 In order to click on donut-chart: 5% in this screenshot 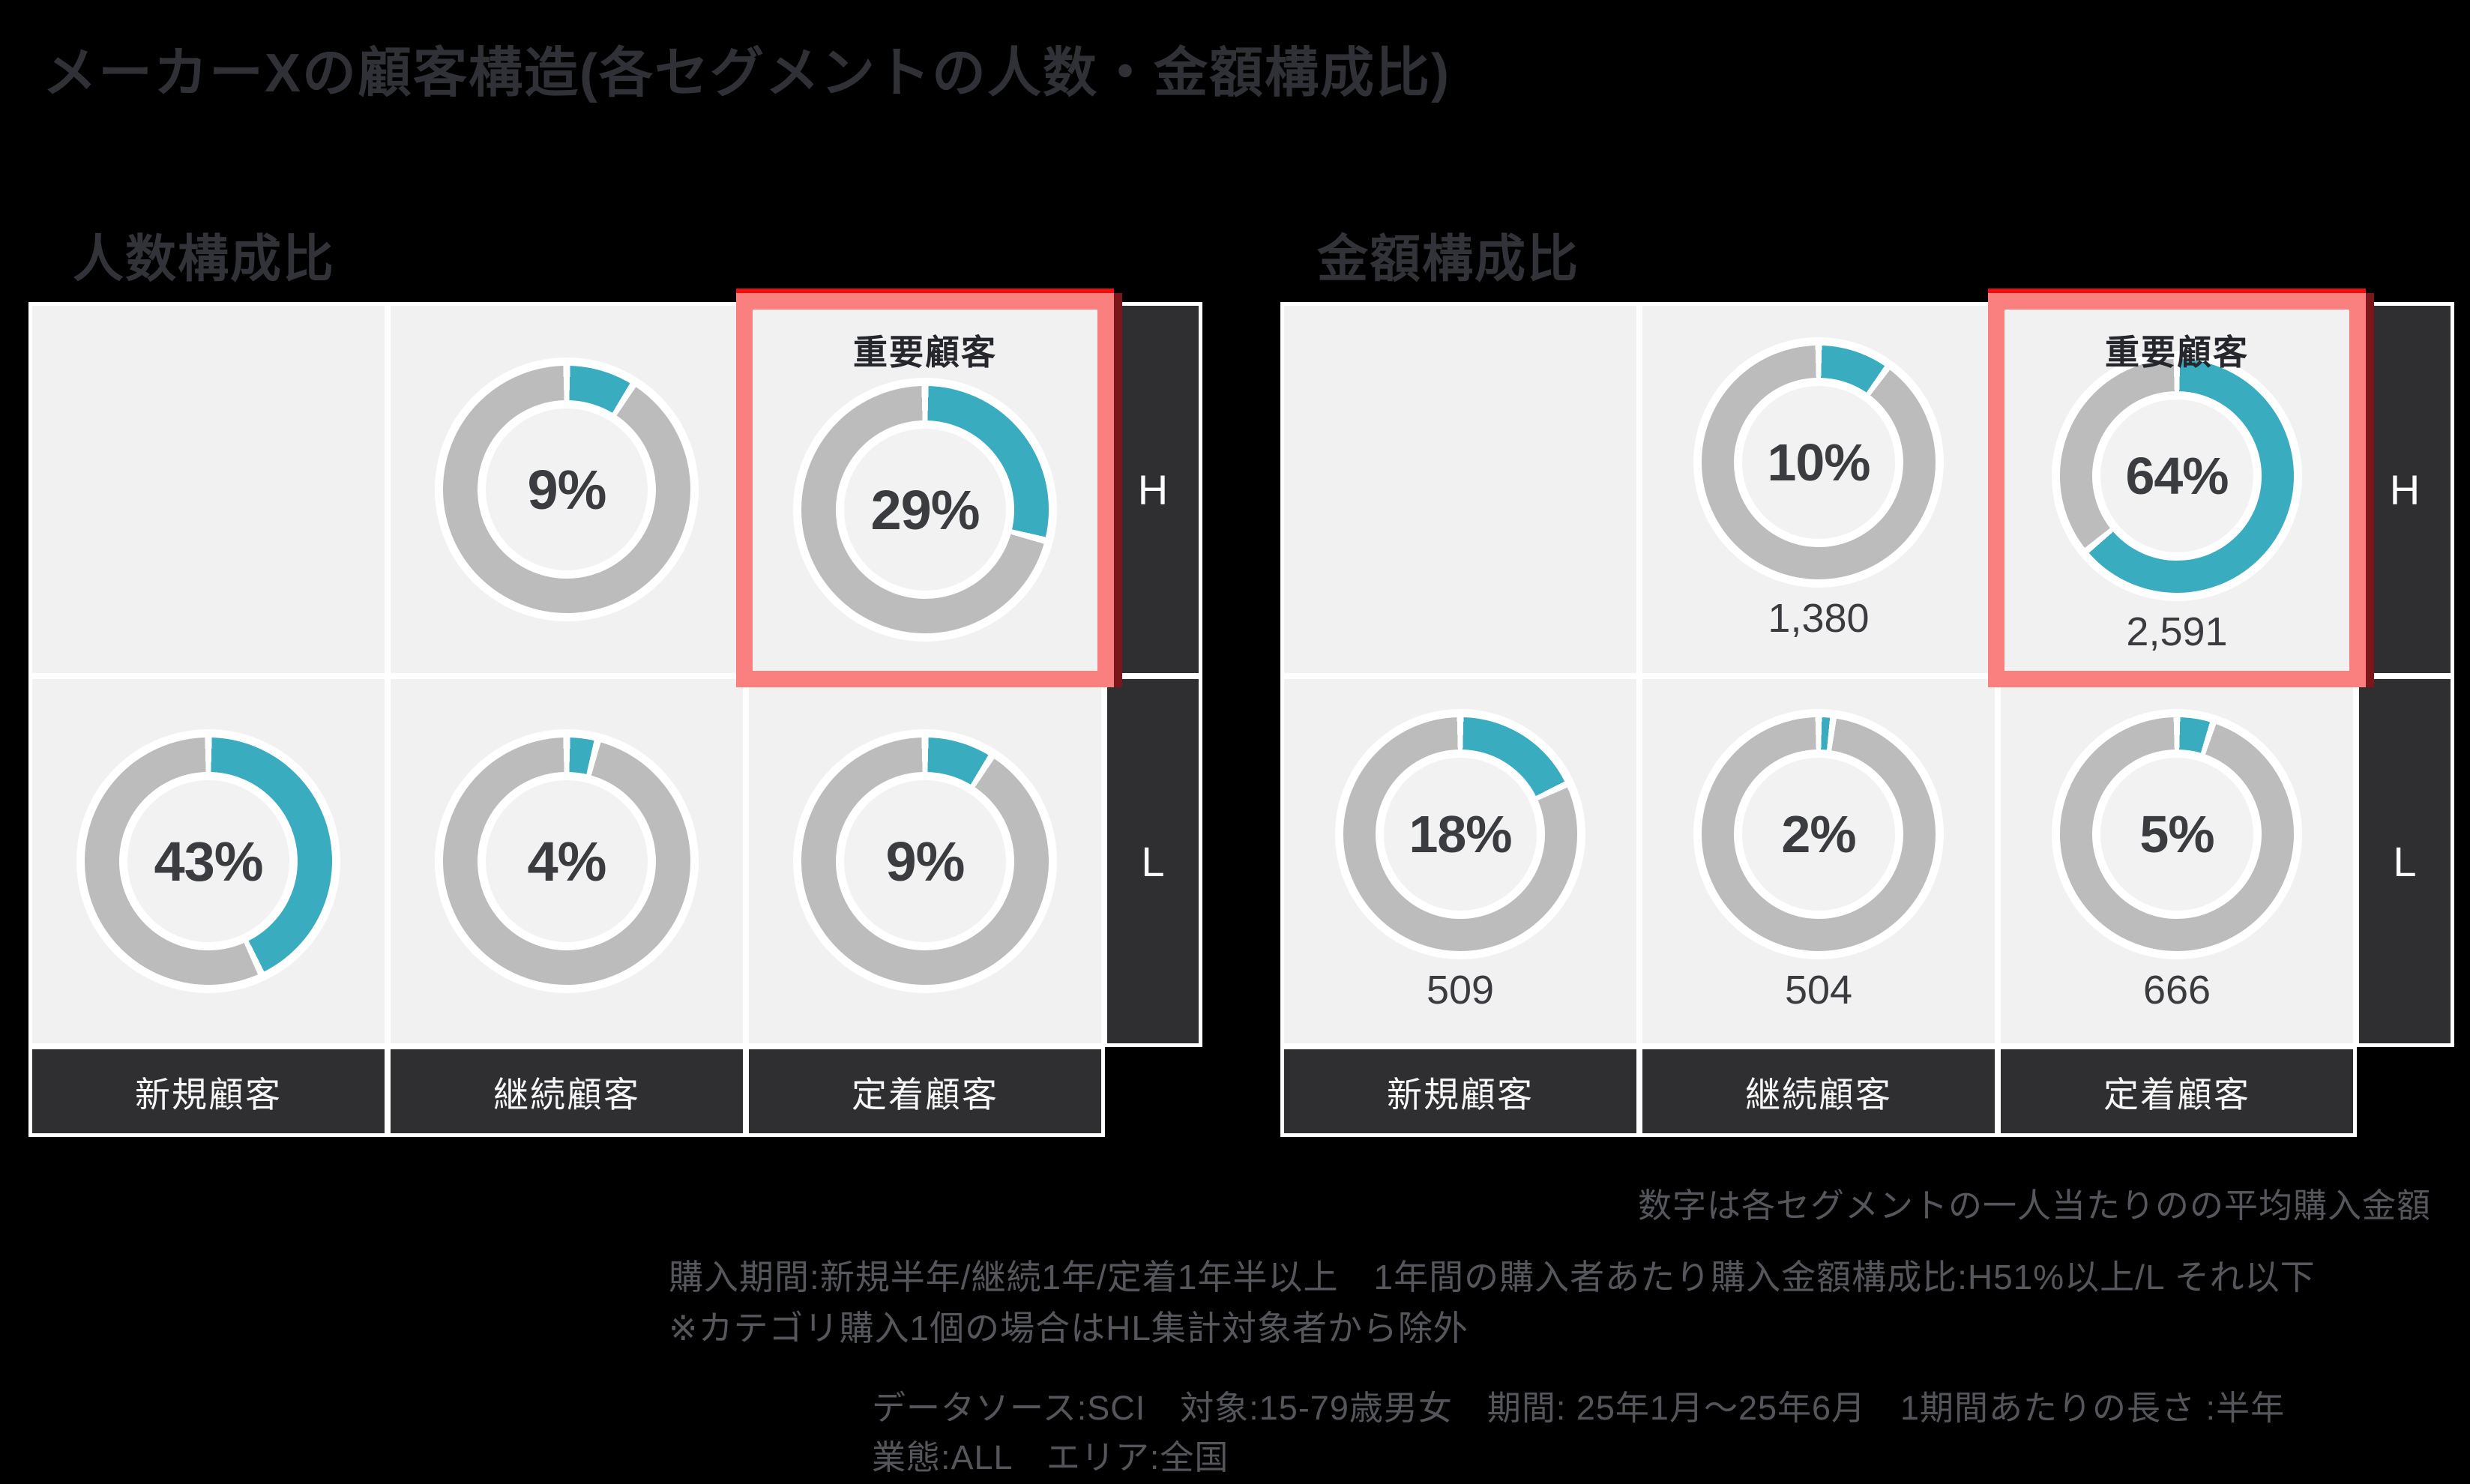, I will do `click(2177, 834)`.